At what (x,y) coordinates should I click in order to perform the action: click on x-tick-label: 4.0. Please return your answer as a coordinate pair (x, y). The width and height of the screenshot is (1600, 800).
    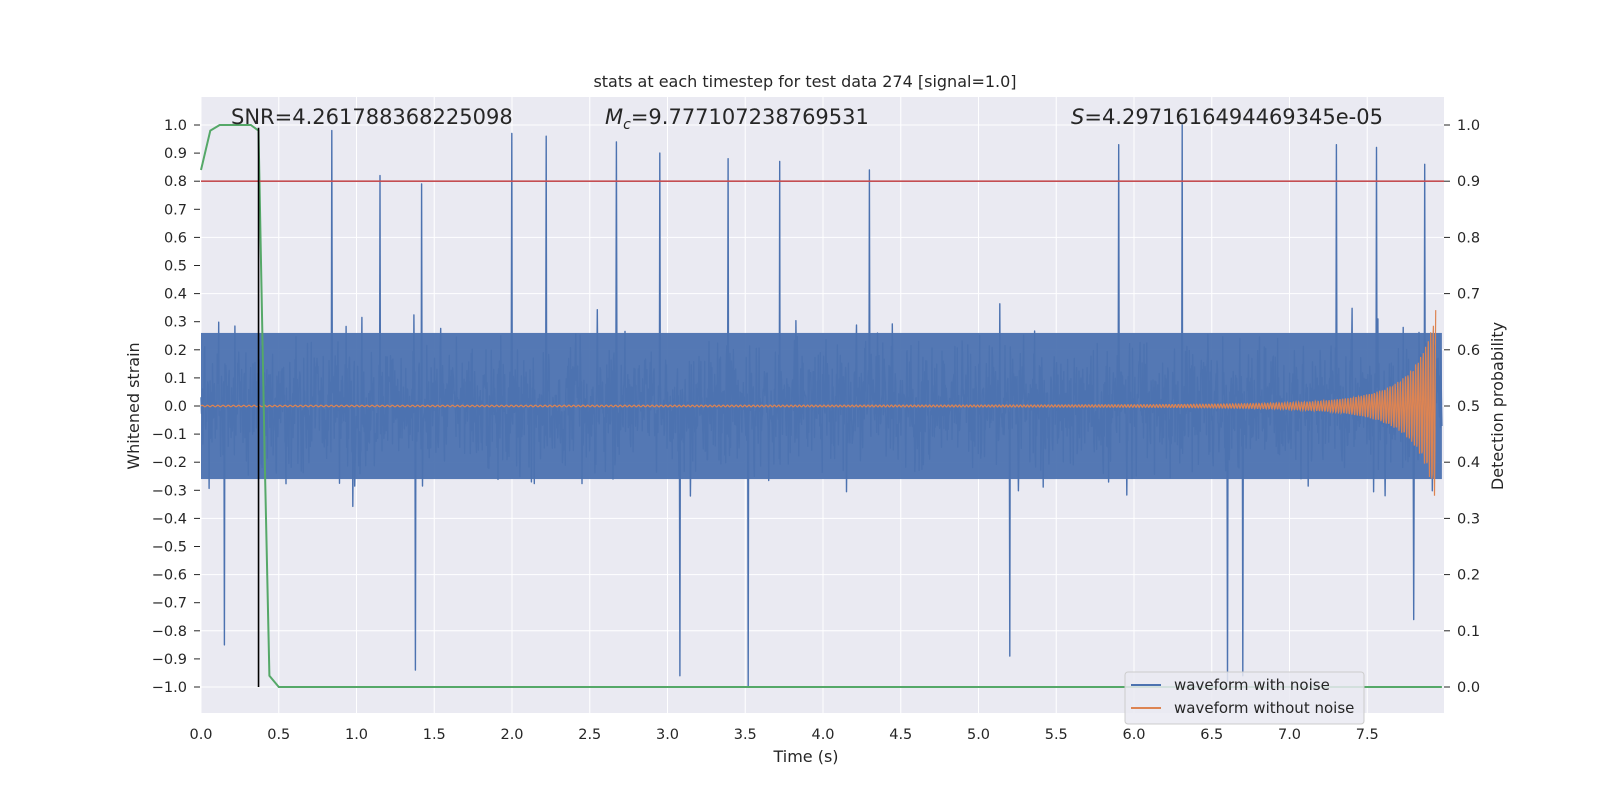
    Looking at the image, I should click on (822, 735).